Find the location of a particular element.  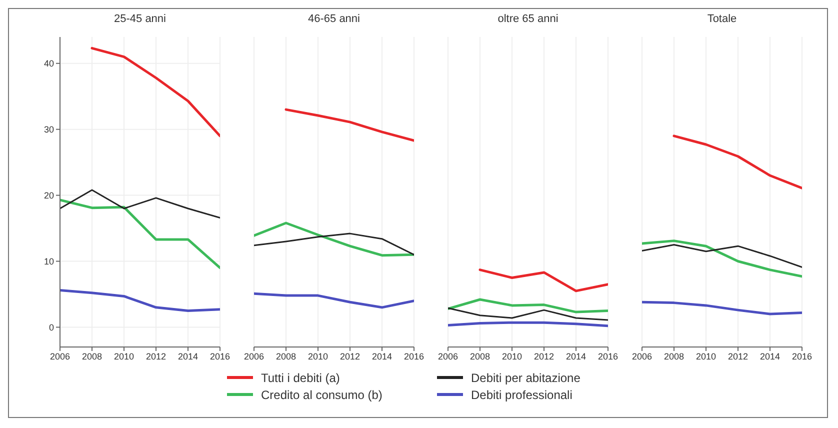

y-tick-label: 0 is located at coordinates (51, 327).